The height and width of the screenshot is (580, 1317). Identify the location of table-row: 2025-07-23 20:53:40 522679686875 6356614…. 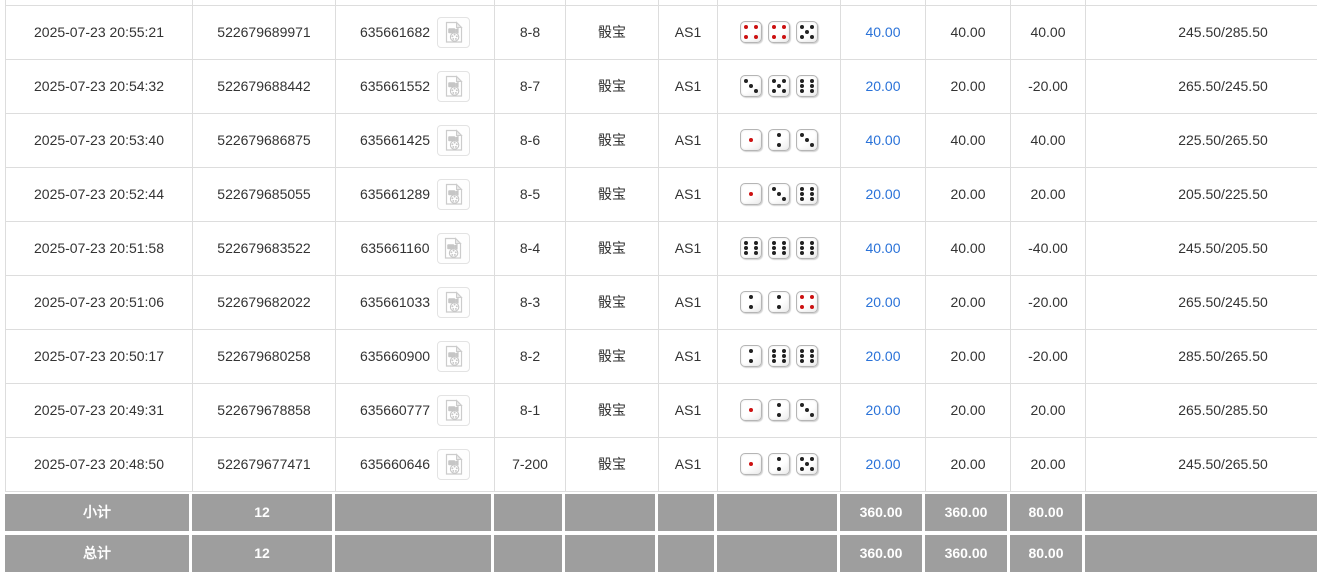
(661, 140).